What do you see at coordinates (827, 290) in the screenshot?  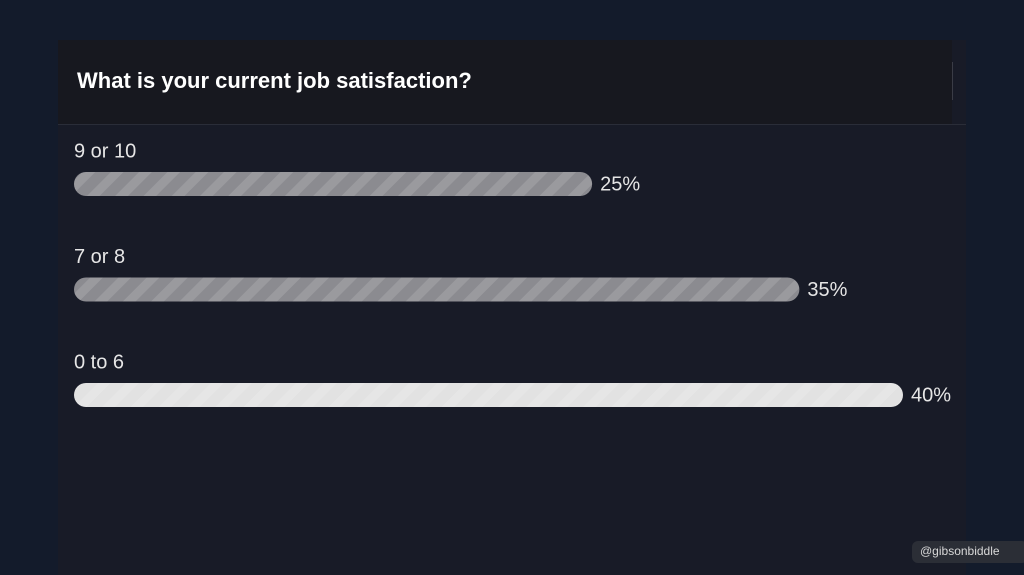 I see `value-label: 35%` at bounding box center [827, 290].